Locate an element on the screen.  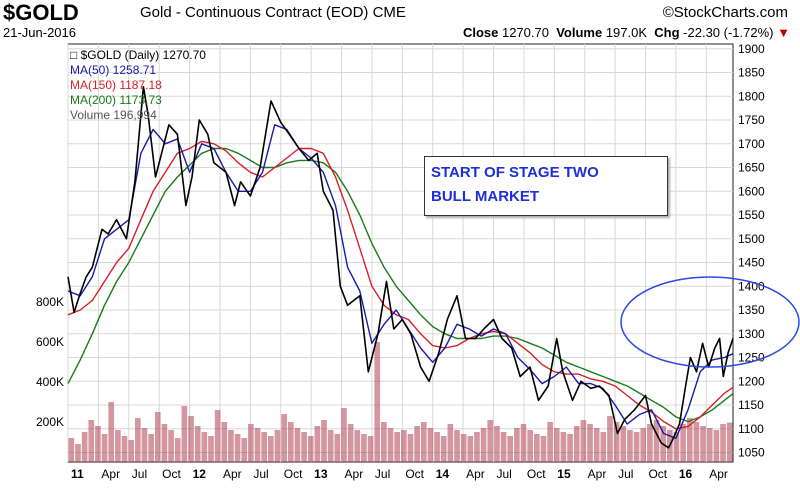
x-tick-label: 14 is located at coordinates (443, 474).